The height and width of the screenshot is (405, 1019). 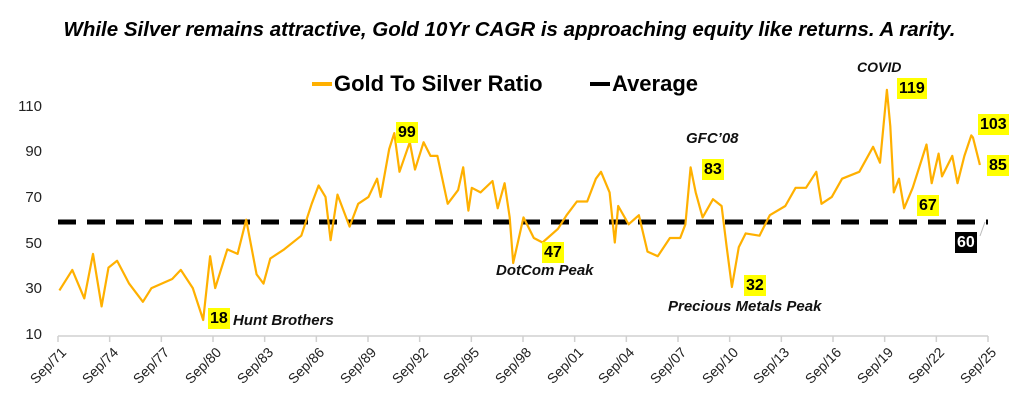 I want to click on x-tick-marks, so click(x=523, y=339).